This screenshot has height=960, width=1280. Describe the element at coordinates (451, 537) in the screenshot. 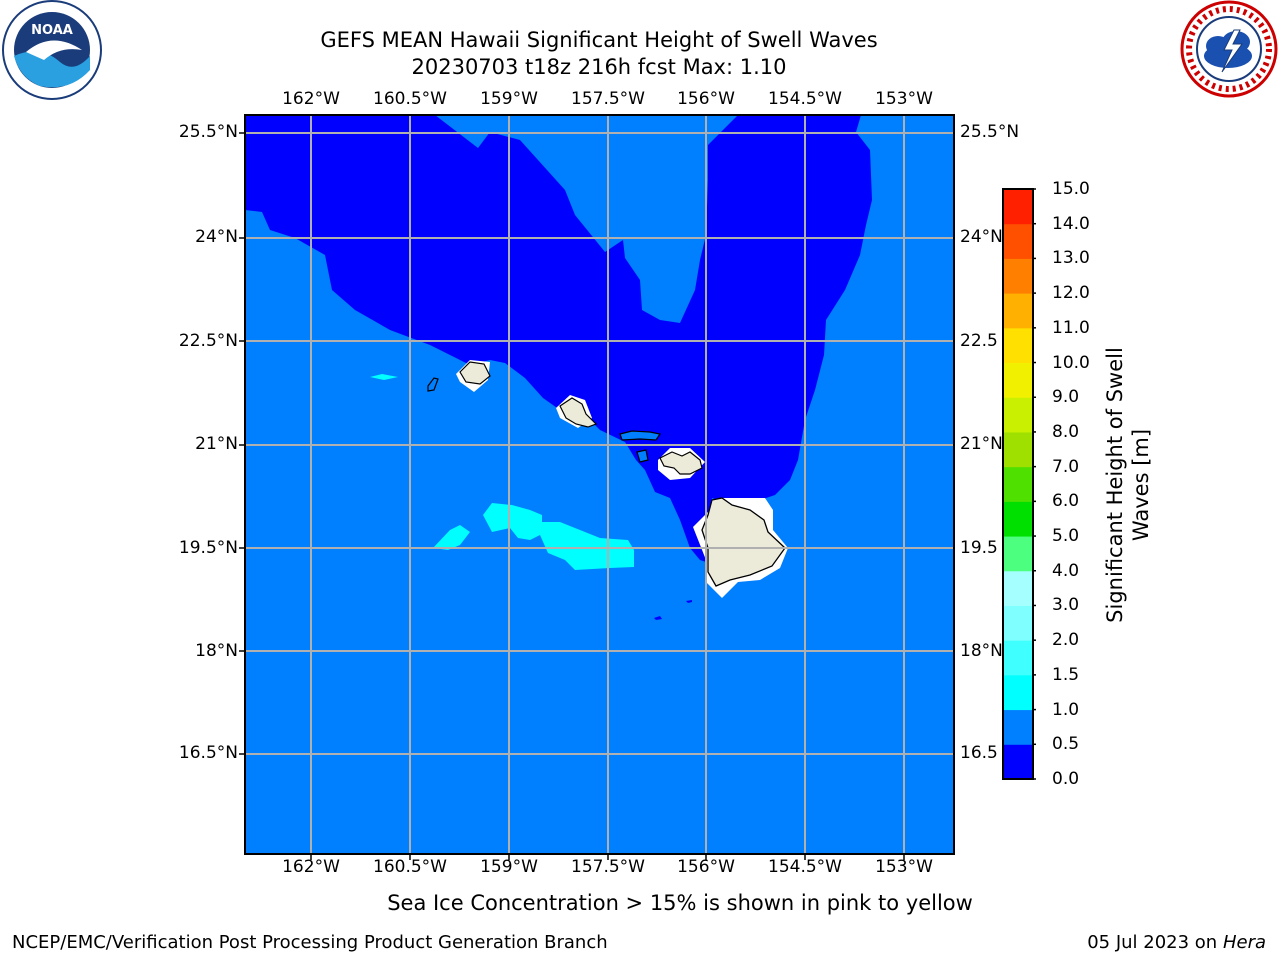

I see `swell-band-1.0-1.5-a` at that location.